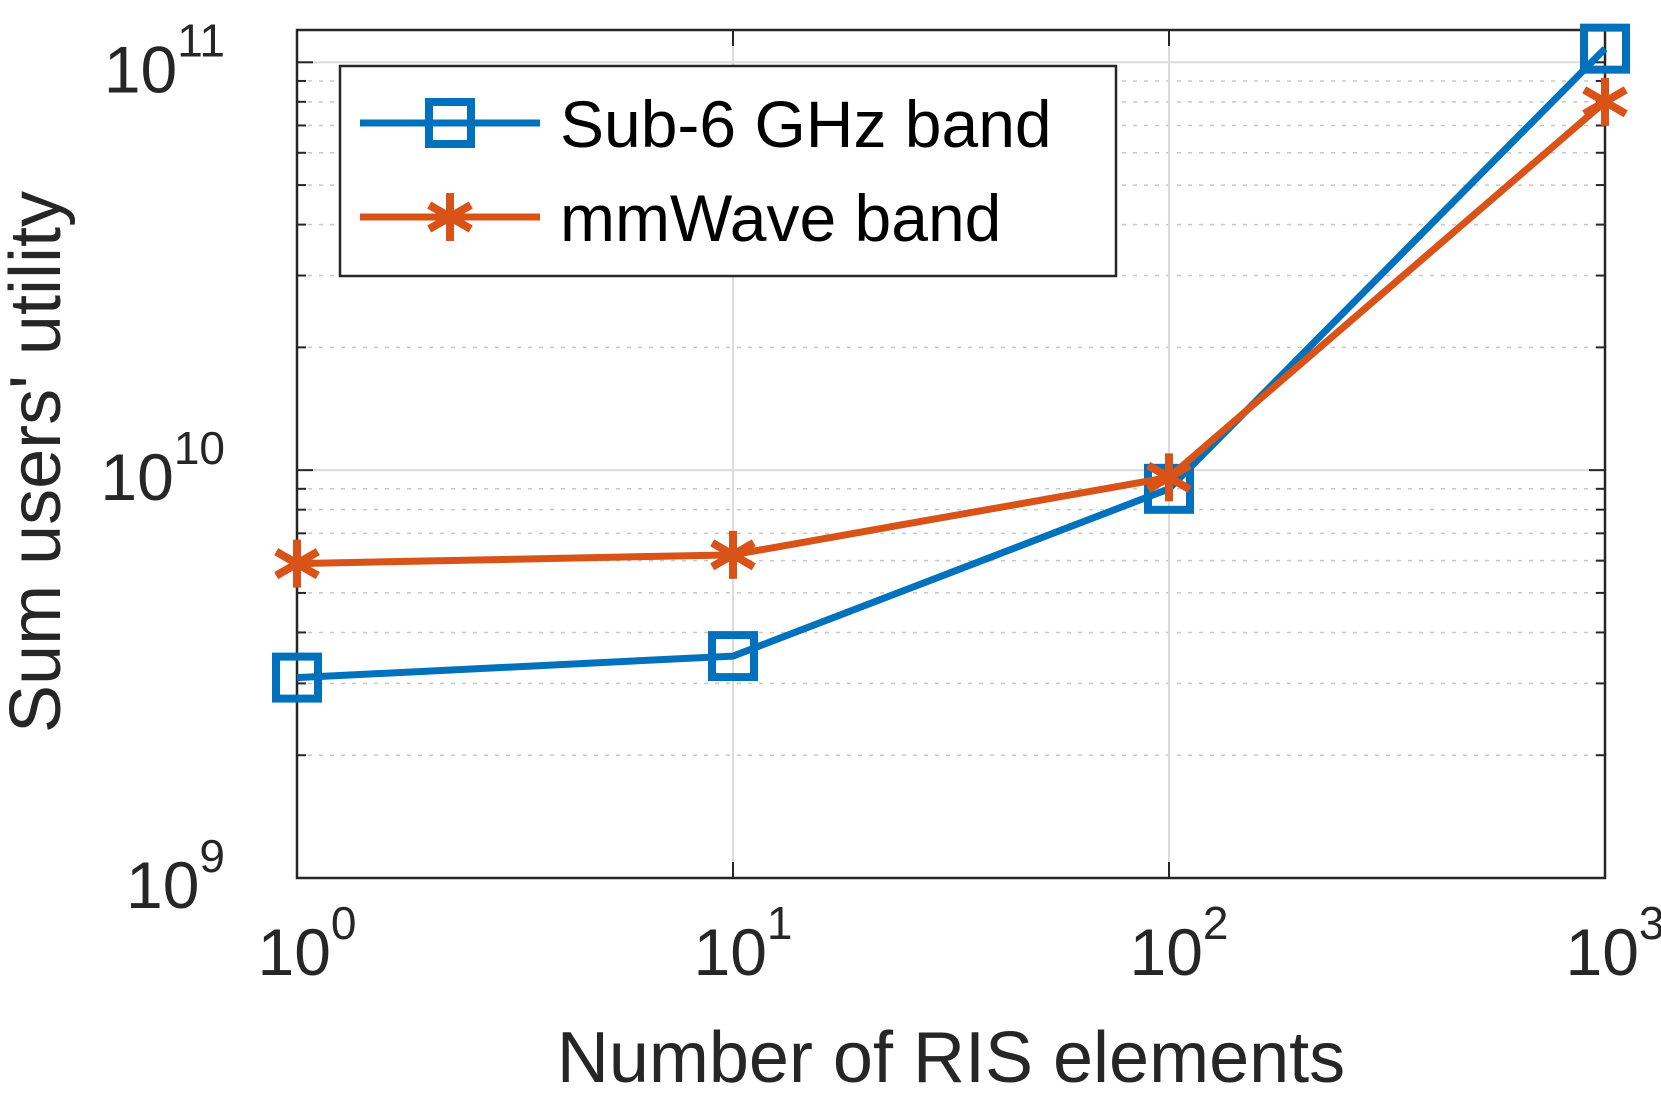 Image resolution: width=1661 pixels, height=1107 pixels. What do you see at coordinates (780, 923) in the screenshot?
I see `x-tick-exponent: 1` at bounding box center [780, 923].